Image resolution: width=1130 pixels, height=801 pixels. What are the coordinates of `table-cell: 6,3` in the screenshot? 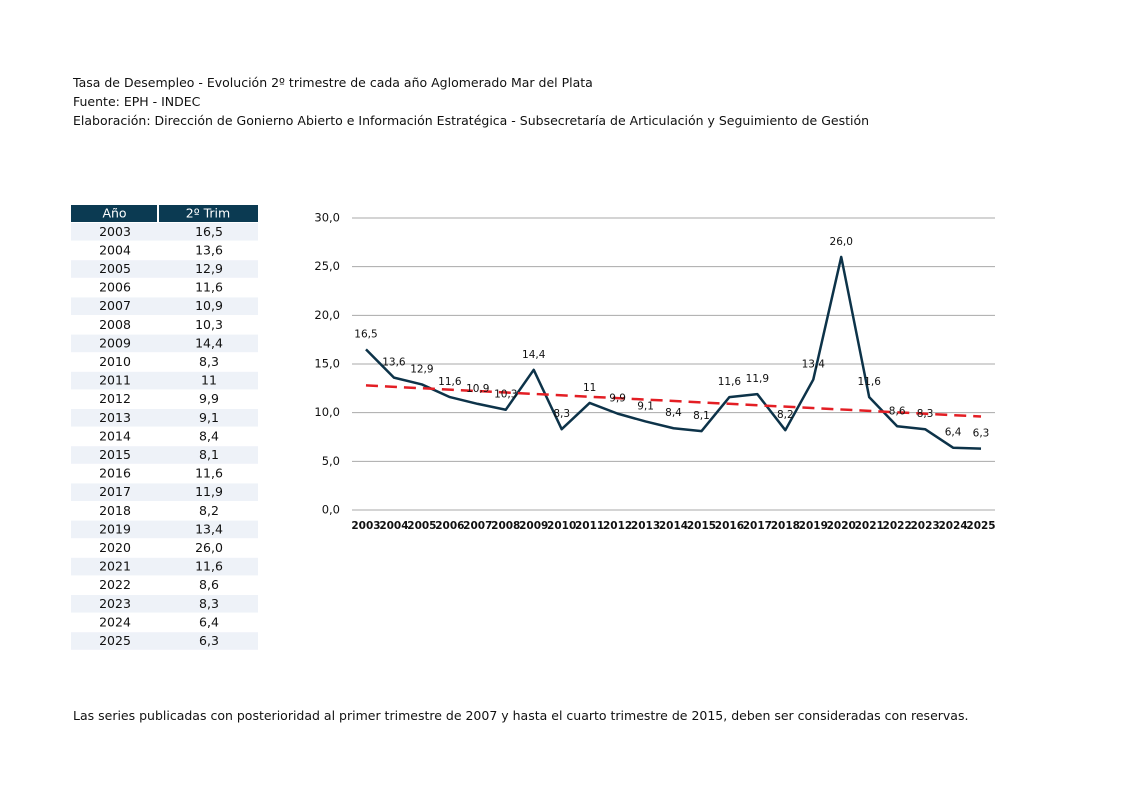 It's located at (209, 640).